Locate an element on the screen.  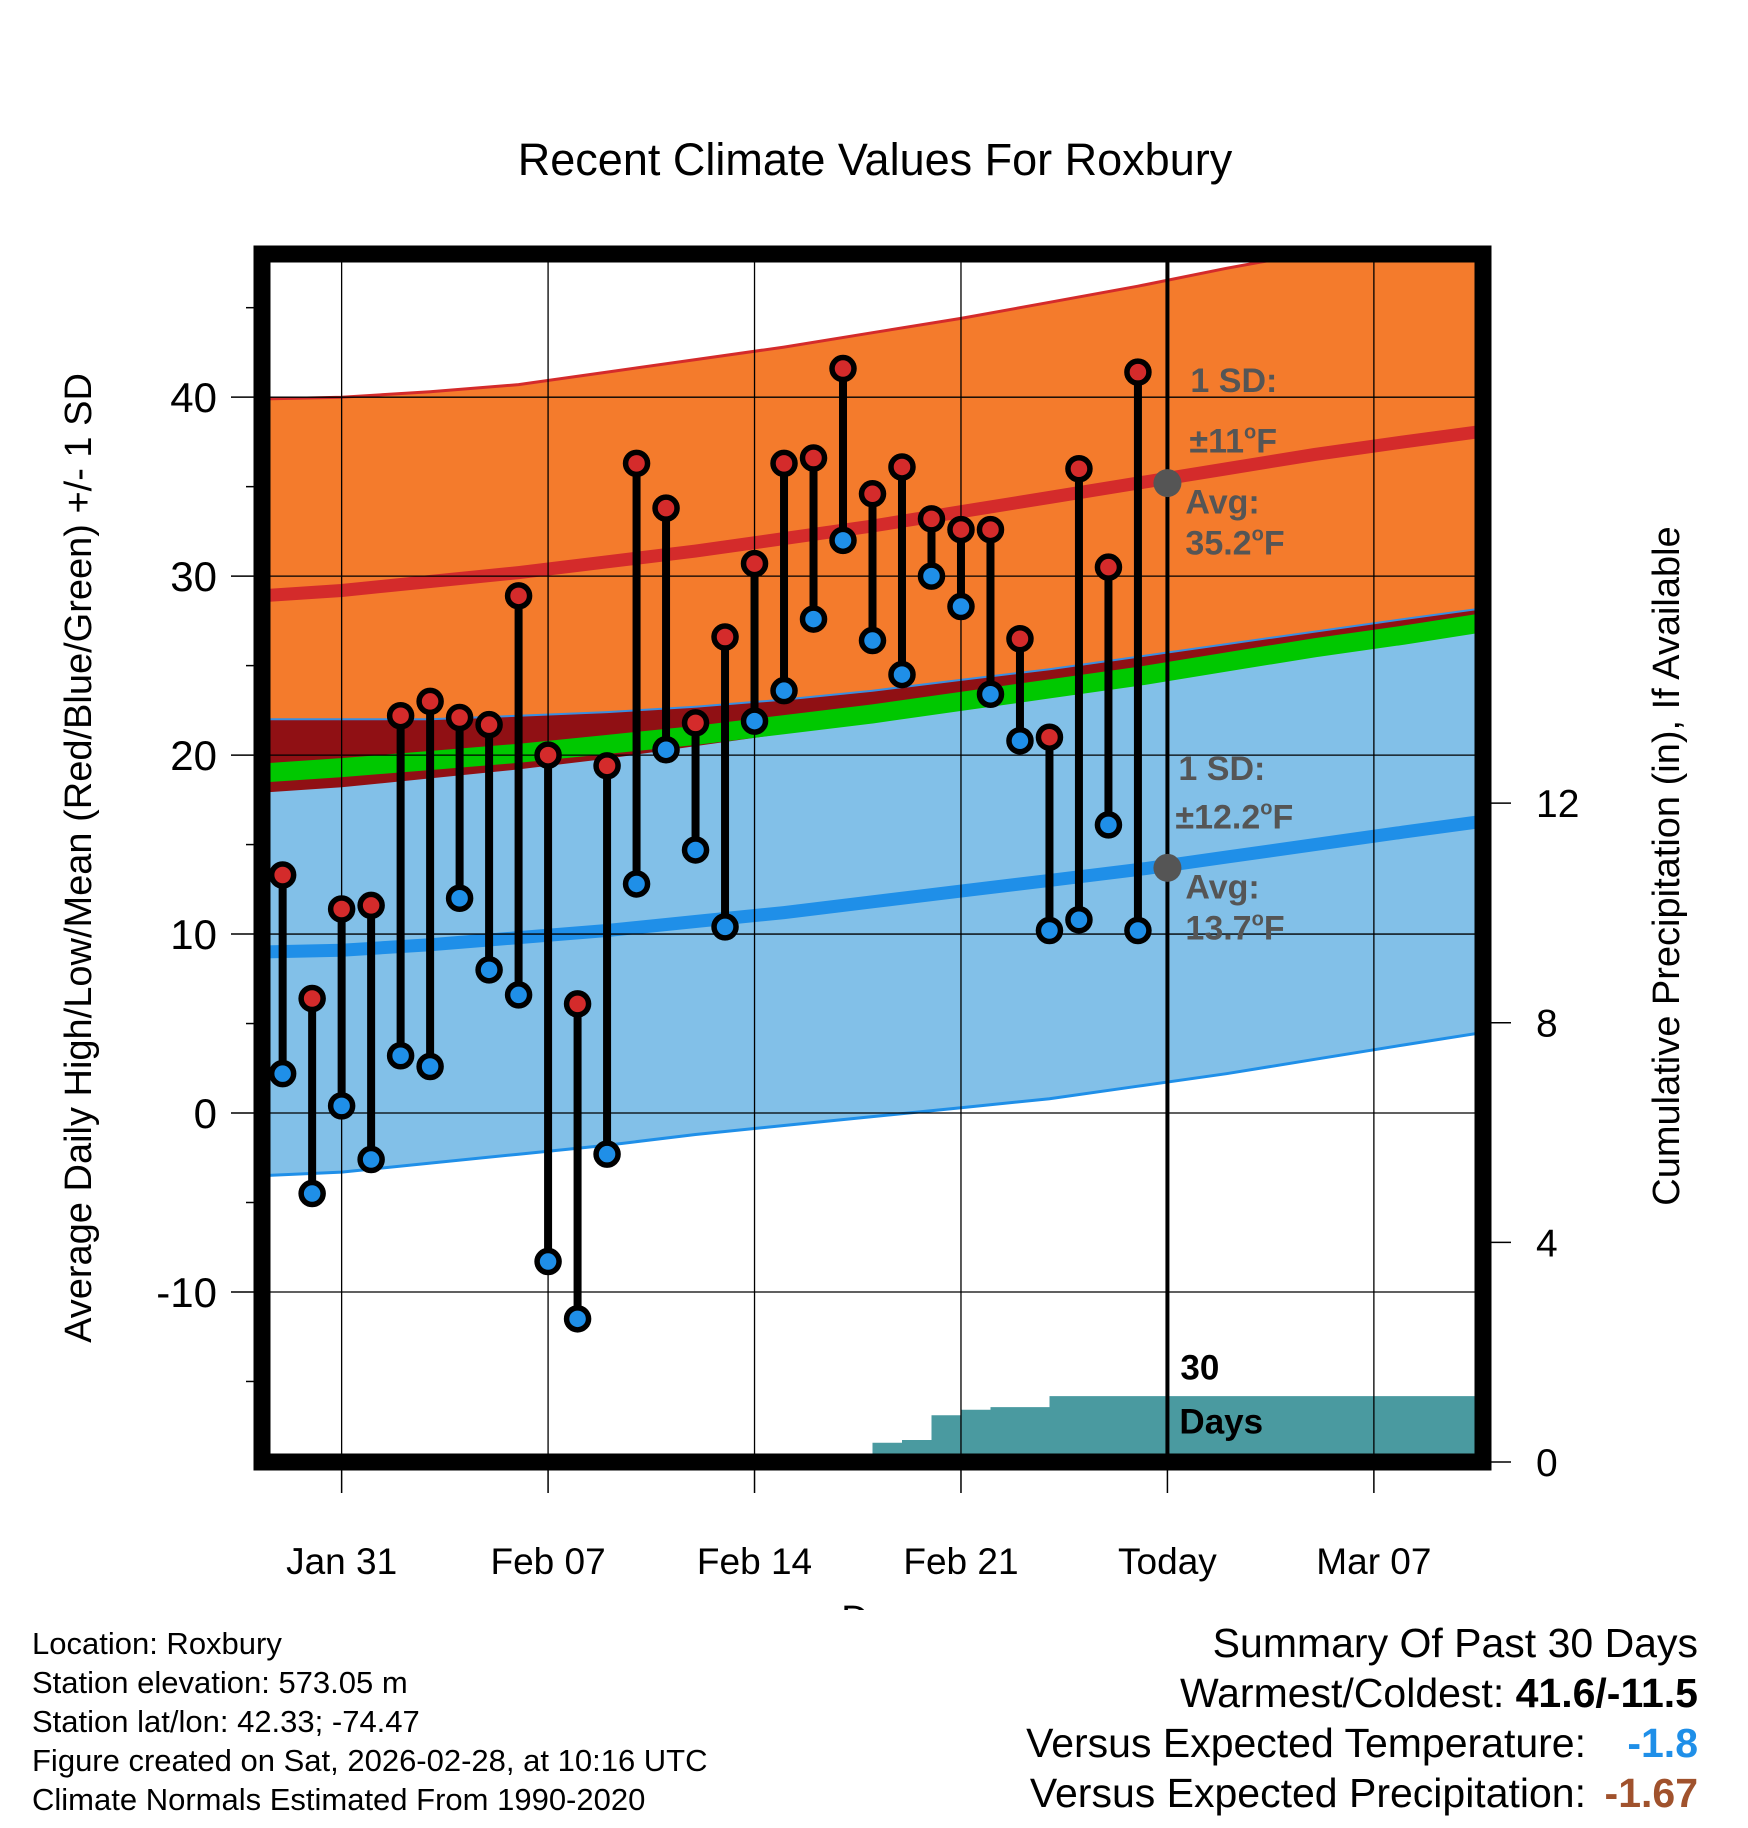
low-minus-sd-line is located at coordinates (872, 1104).